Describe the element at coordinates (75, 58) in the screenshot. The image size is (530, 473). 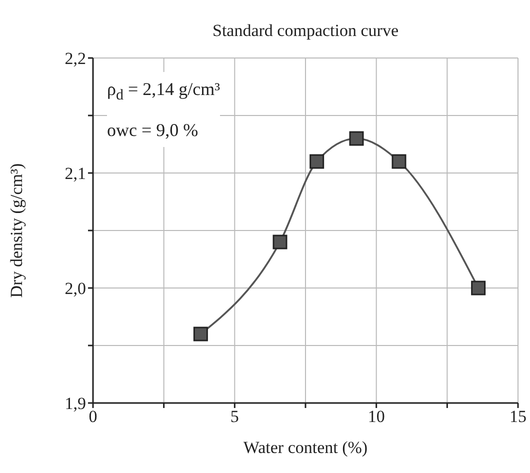
I see `y-tick-label: 2,2` at that location.